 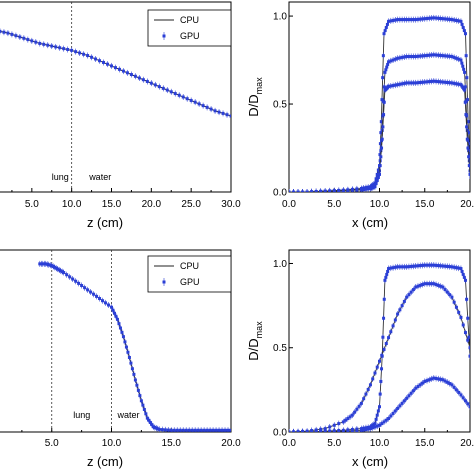 I want to click on x-tick-label: 15.0, so click(x=425, y=204).